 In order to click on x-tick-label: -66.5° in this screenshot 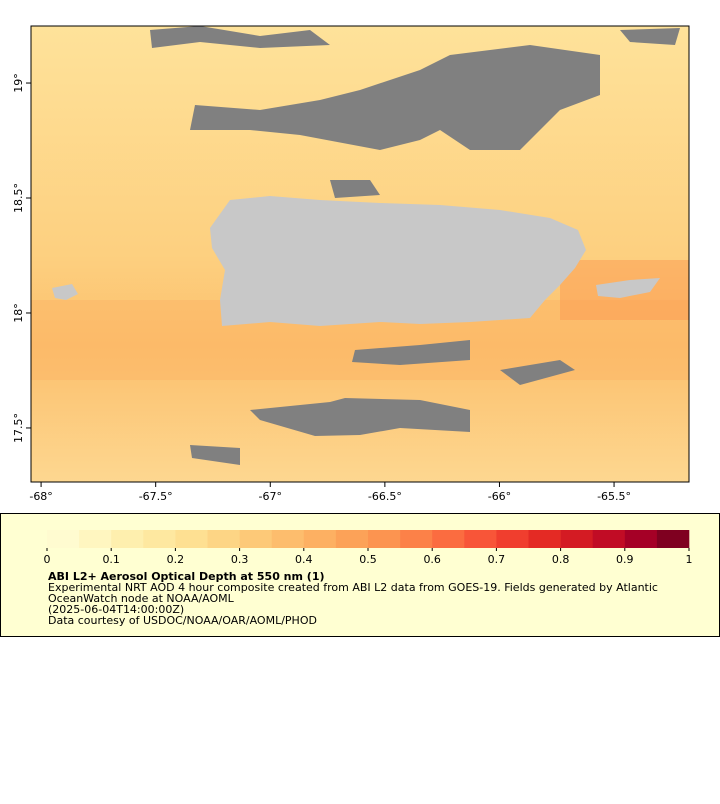, I will do `click(385, 496)`.